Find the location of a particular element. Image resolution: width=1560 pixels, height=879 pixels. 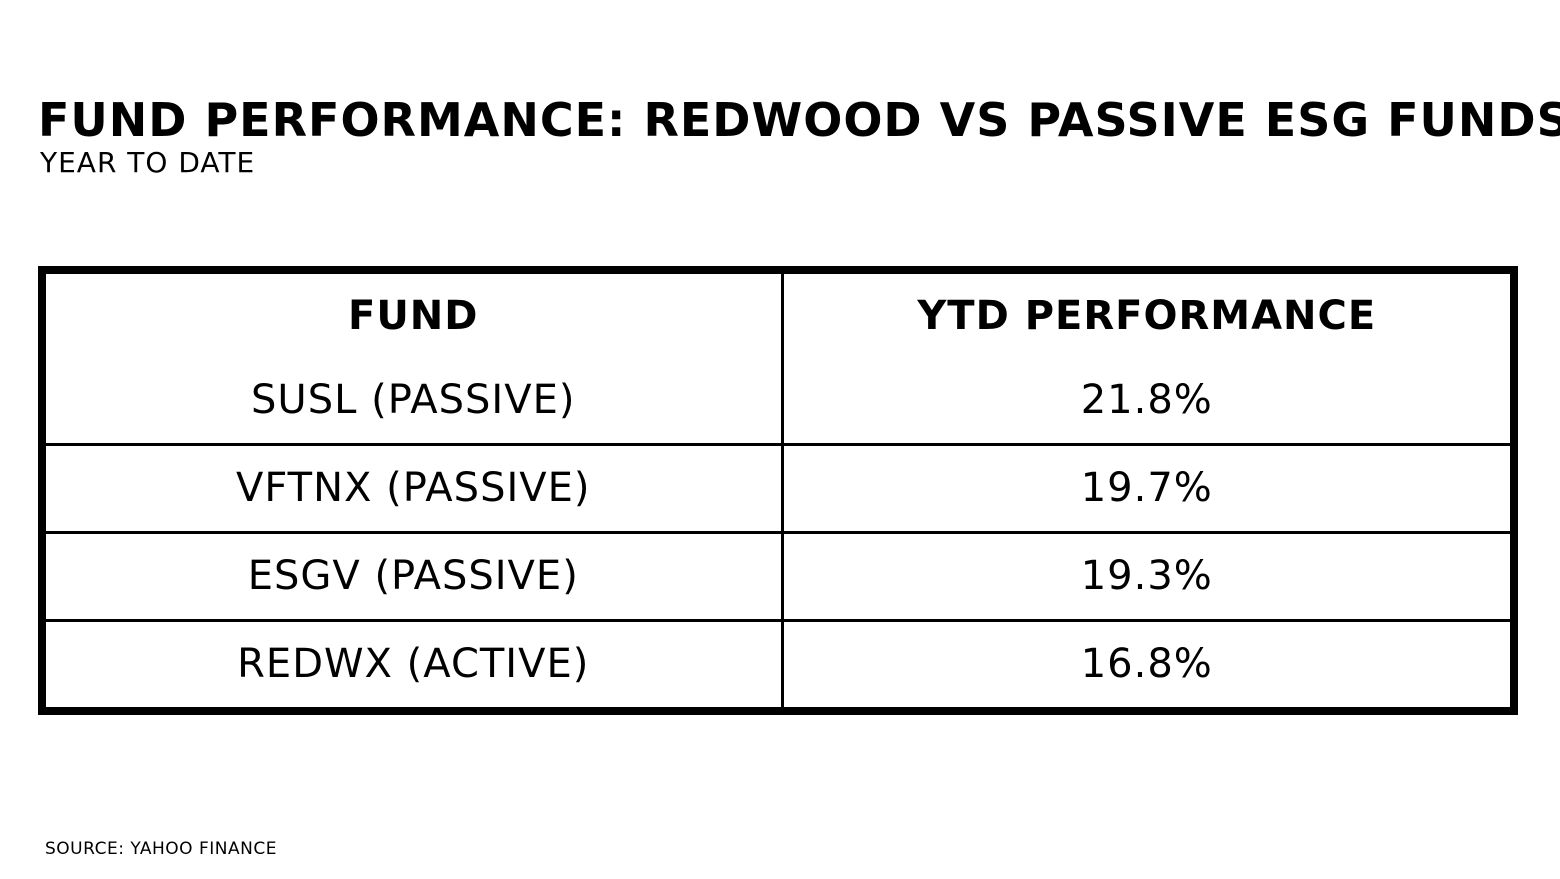

ytd-value-cell: 16.8% is located at coordinates (1145, 662).